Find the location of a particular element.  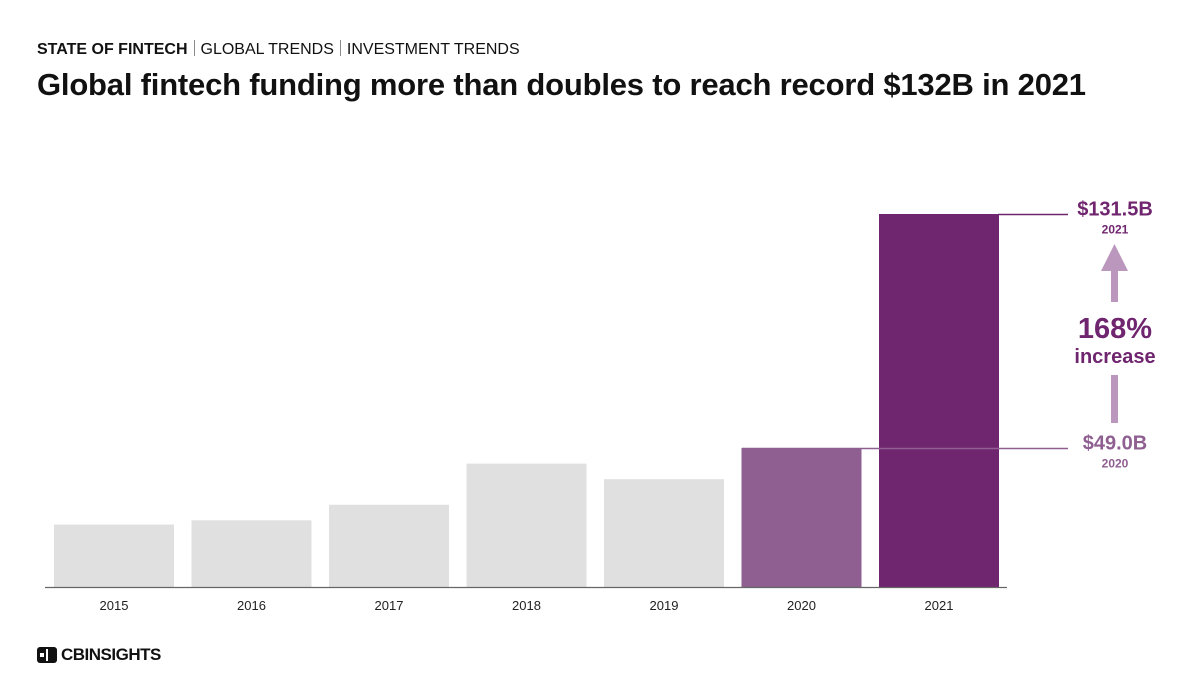

x-tick-label-2018: 2018 is located at coordinates (526, 605).